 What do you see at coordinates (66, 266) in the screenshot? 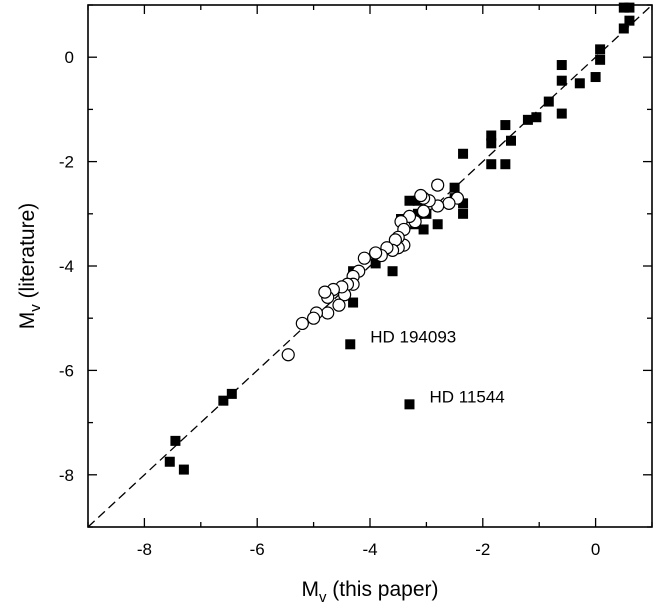
I see `y-tick-label: -4` at bounding box center [66, 266].